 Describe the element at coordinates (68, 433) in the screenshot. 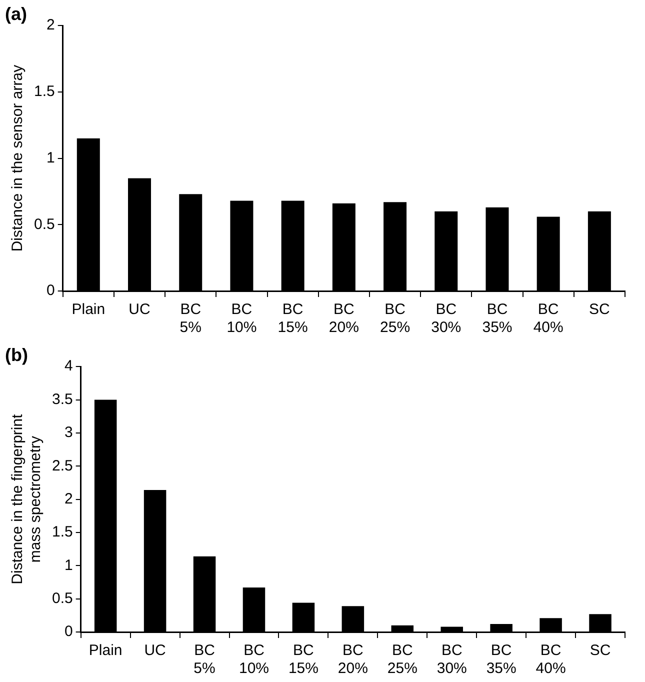

I see `y-tick-label: 3` at that location.